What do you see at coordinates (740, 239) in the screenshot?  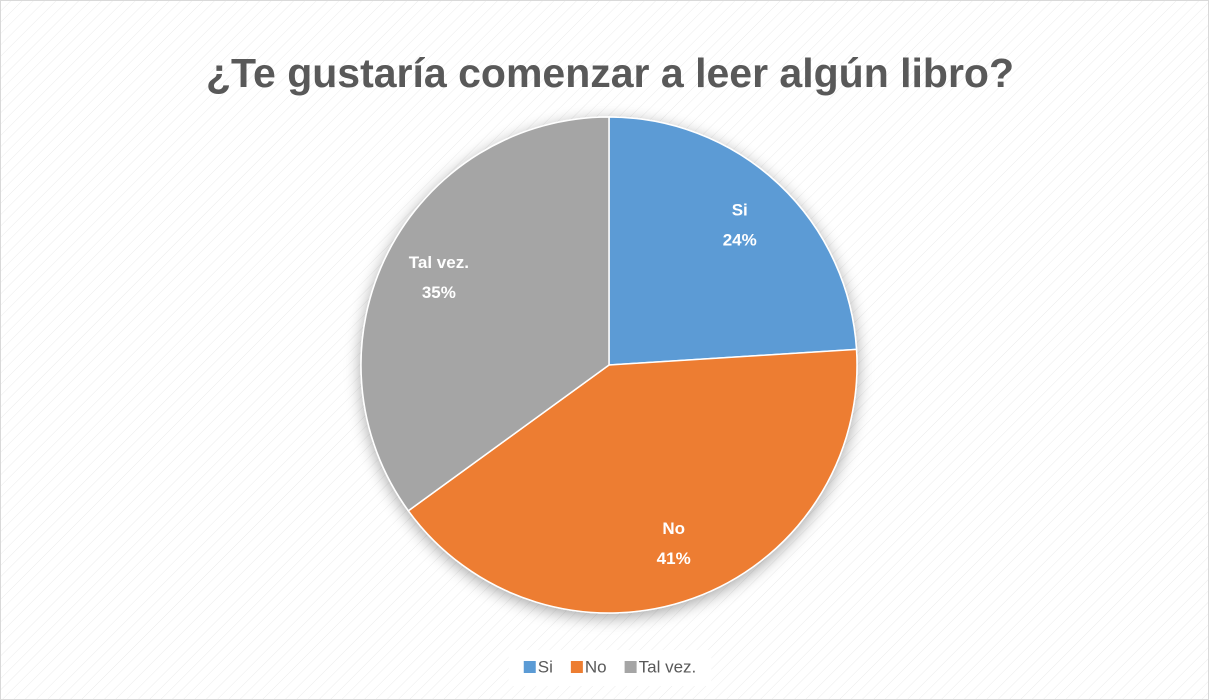 I see `data-label-value: 24%` at bounding box center [740, 239].